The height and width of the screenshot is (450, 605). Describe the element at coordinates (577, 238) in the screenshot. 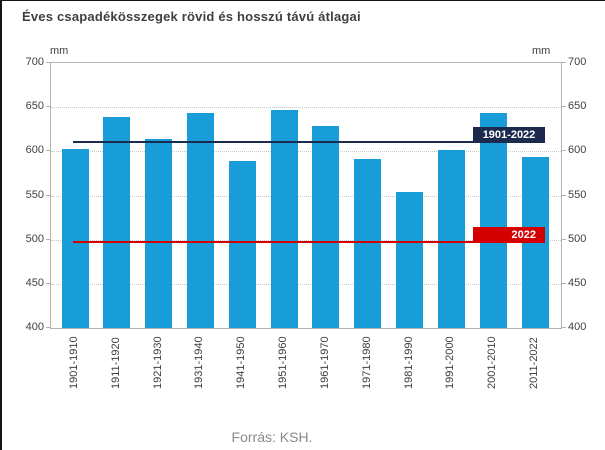

I see `y-axis-tick-label-right-500: 500` at that location.